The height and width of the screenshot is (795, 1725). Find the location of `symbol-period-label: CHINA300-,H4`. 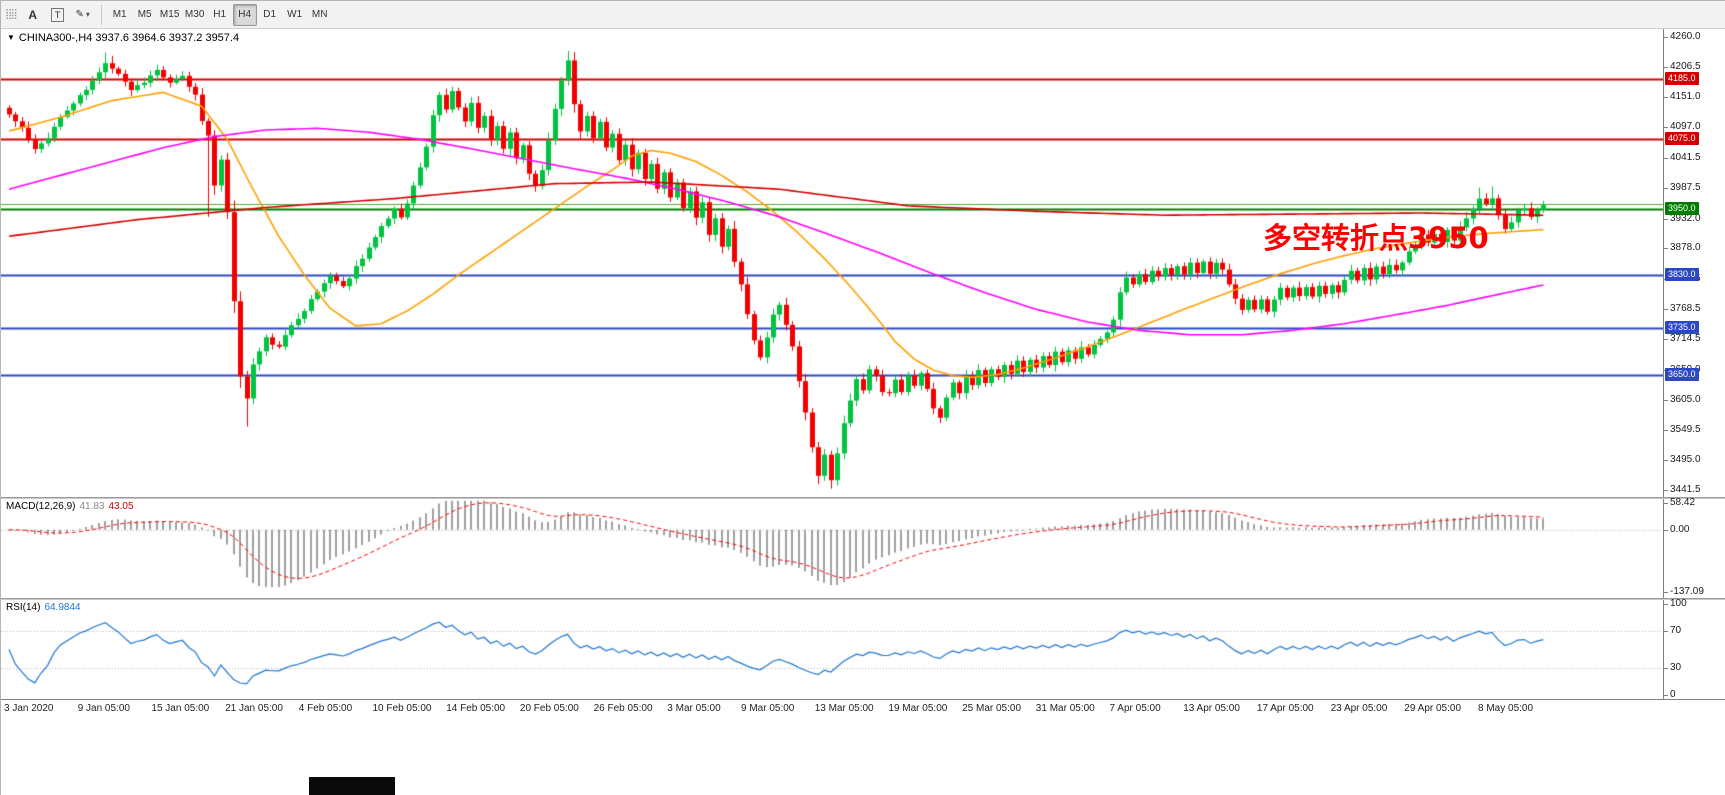

symbol-period-label: CHINA300-,H4 is located at coordinates (55, 38).